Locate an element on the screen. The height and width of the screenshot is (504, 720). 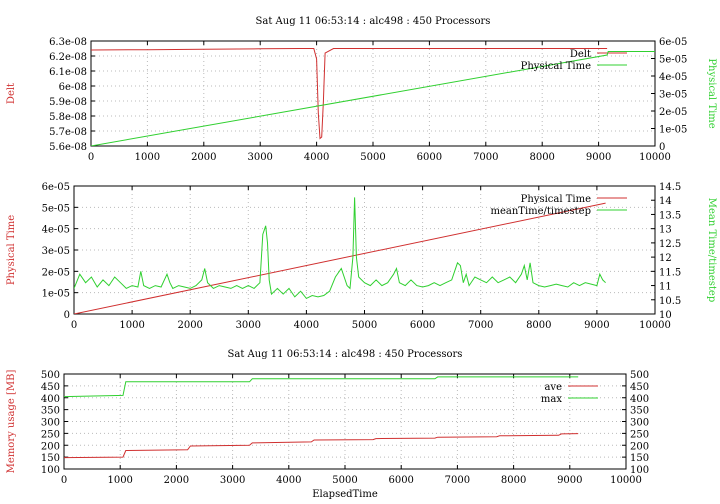
y2-tick-label: 450 is located at coordinates (639, 387).